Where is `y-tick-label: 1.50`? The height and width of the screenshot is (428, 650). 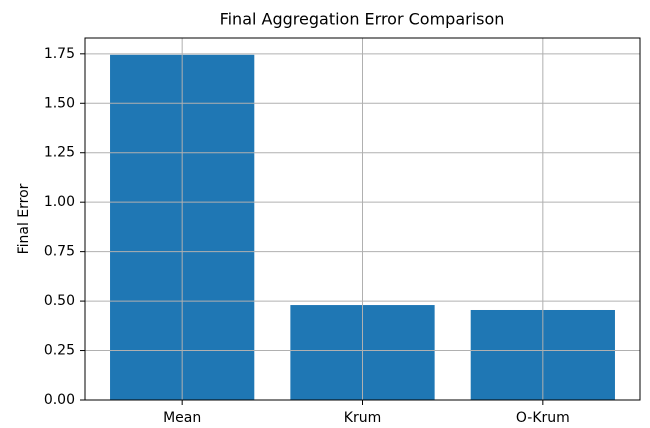 y-tick-label: 1.50 is located at coordinates (59, 103).